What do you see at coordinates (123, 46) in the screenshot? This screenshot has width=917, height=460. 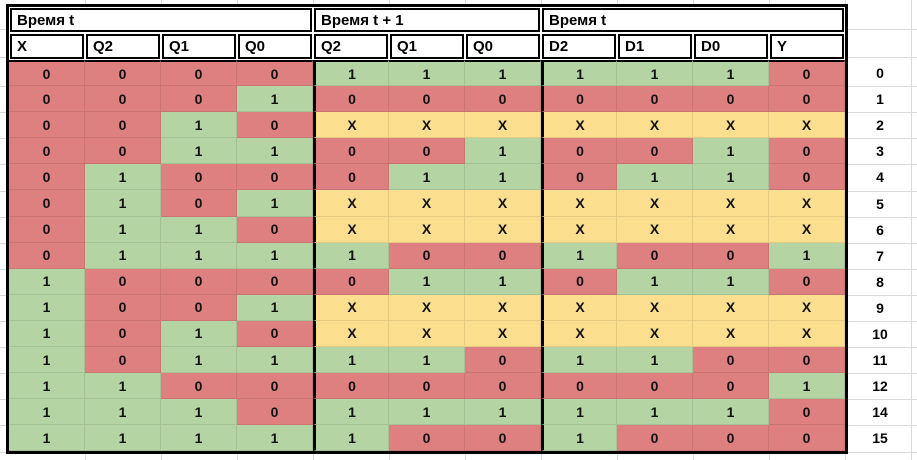 I see `column-header-1: Q2` at bounding box center [123, 46].